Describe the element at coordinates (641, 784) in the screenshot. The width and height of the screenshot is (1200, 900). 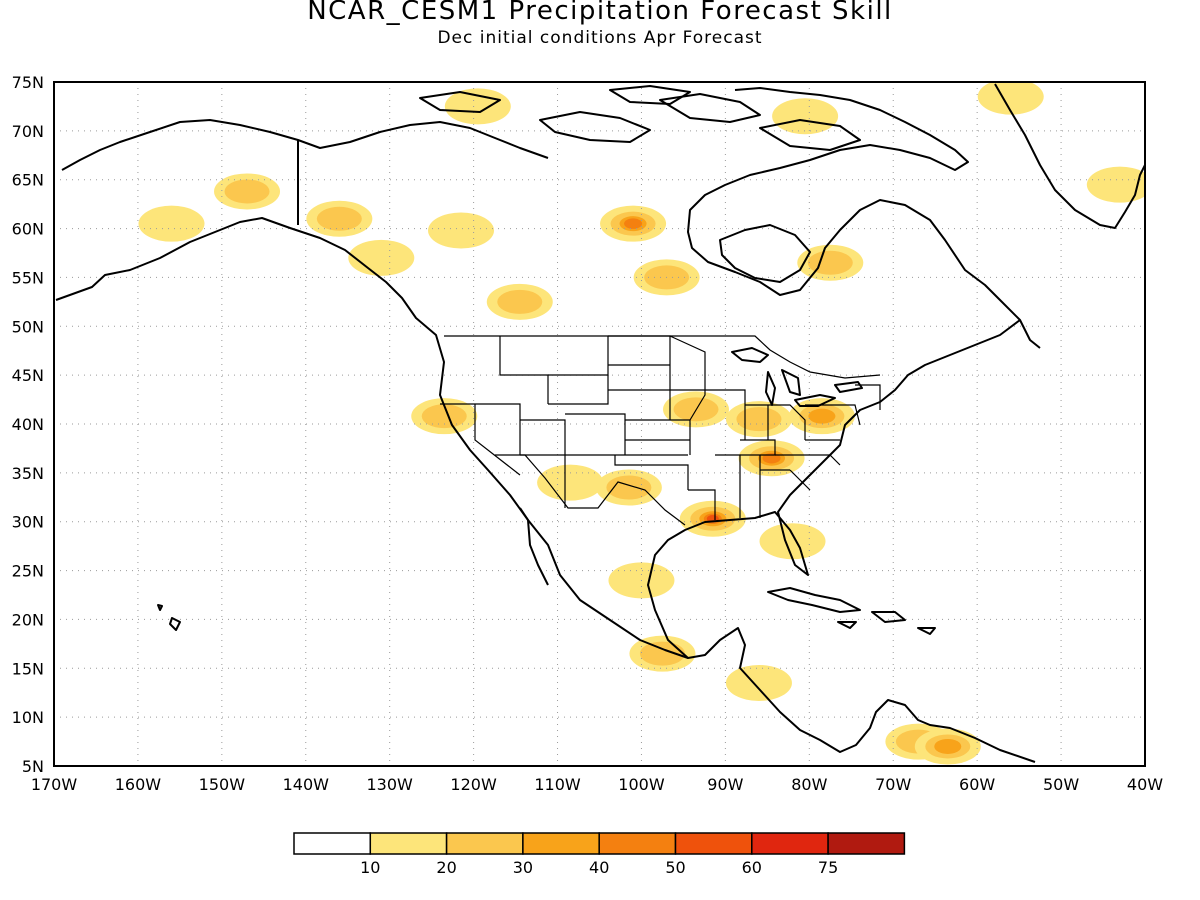
I see `lon-tick-label: 100W` at that location.